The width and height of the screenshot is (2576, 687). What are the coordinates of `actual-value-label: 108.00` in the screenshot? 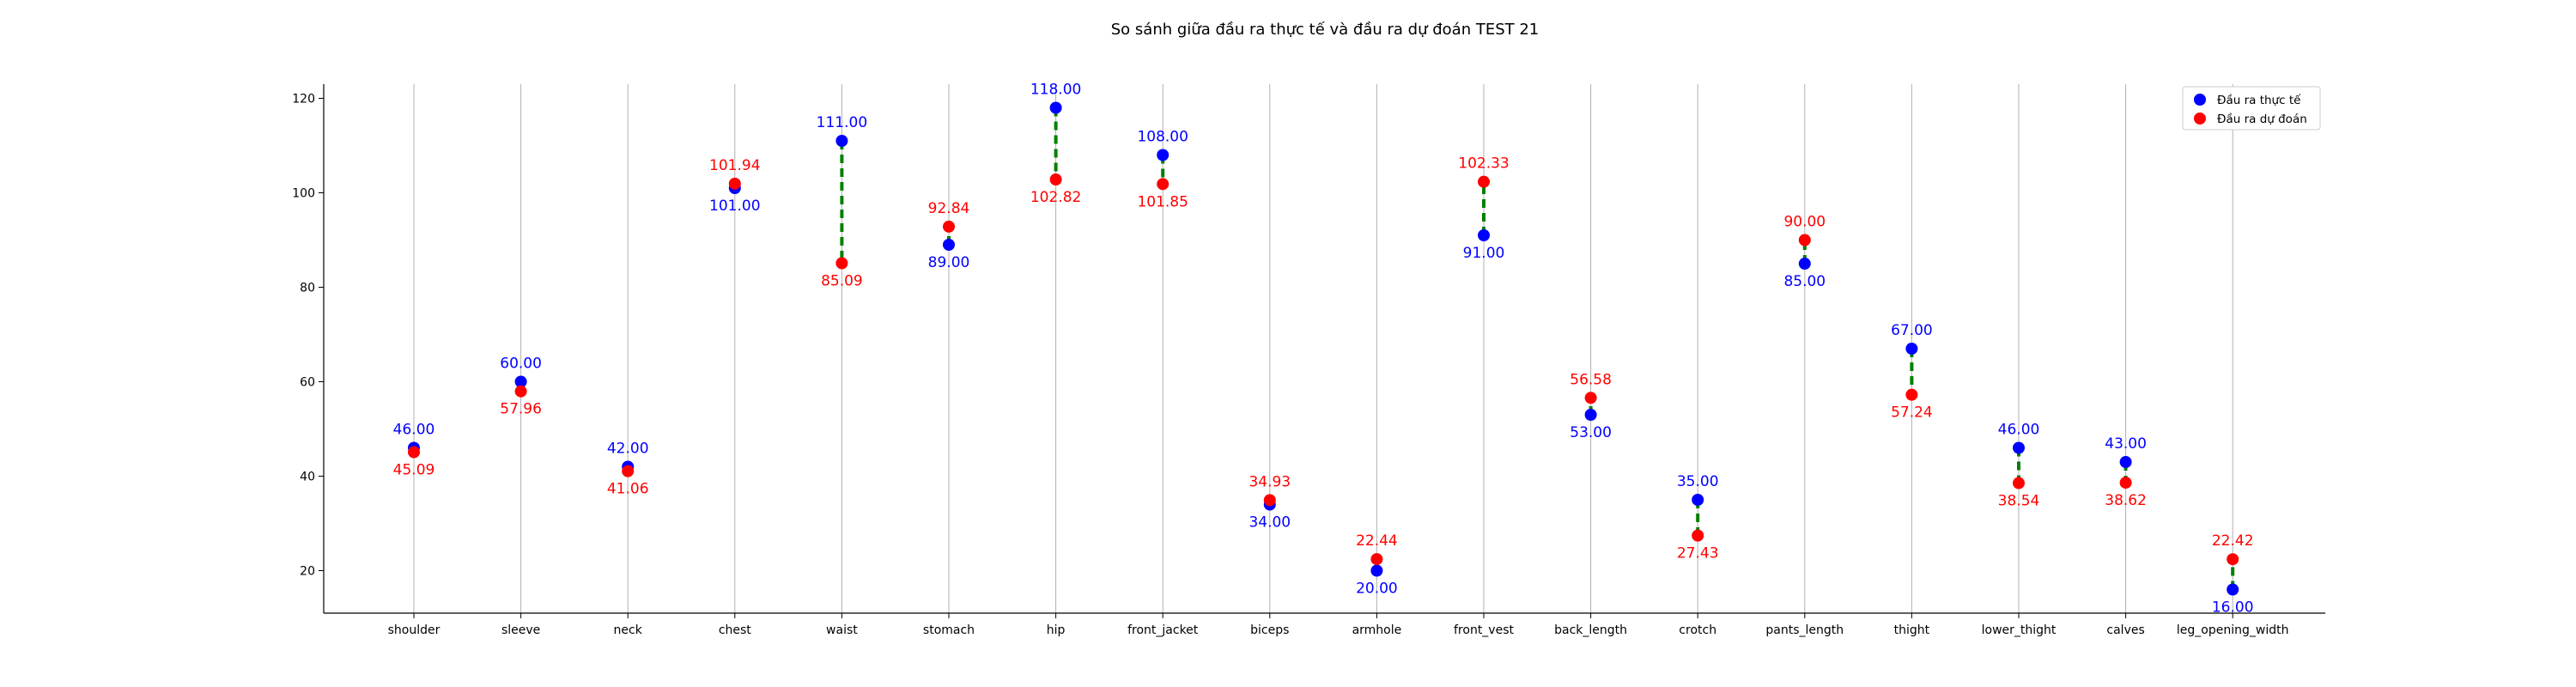 It's located at (1162, 137).